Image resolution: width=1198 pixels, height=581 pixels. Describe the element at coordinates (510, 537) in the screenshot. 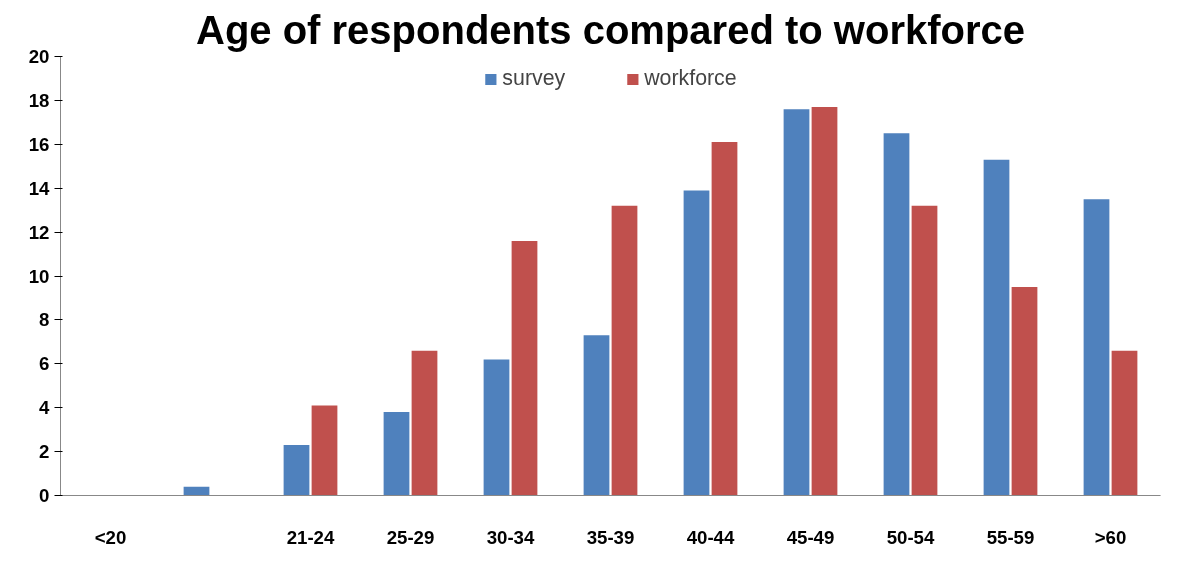

I see `x-tick-label: 30-34` at that location.